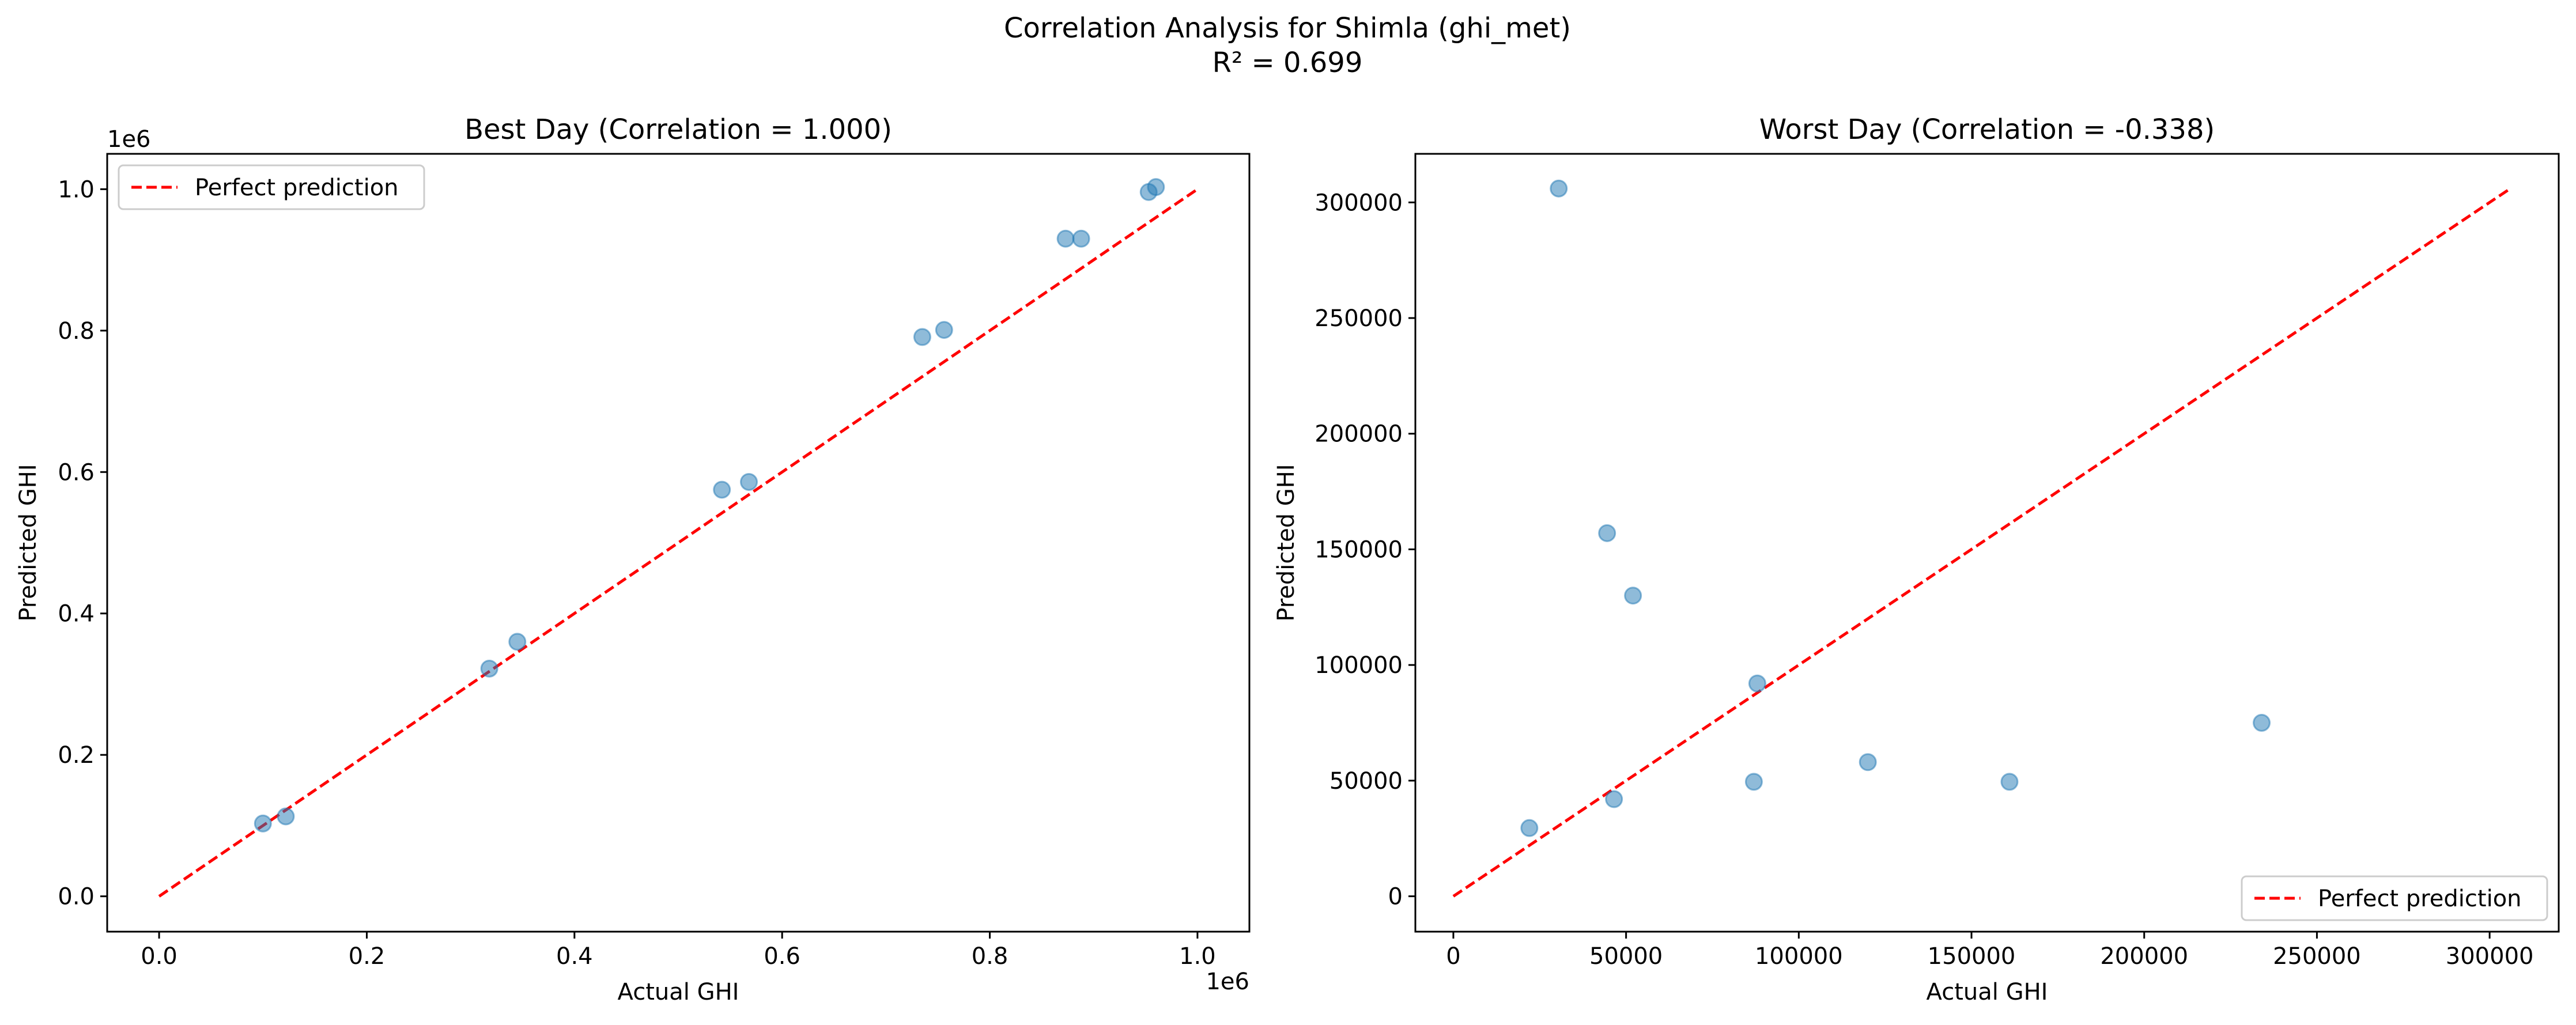 The image size is (2576, 1025). I want to click on figure-subtitle: R² = 0.699, so click(1288, 63).